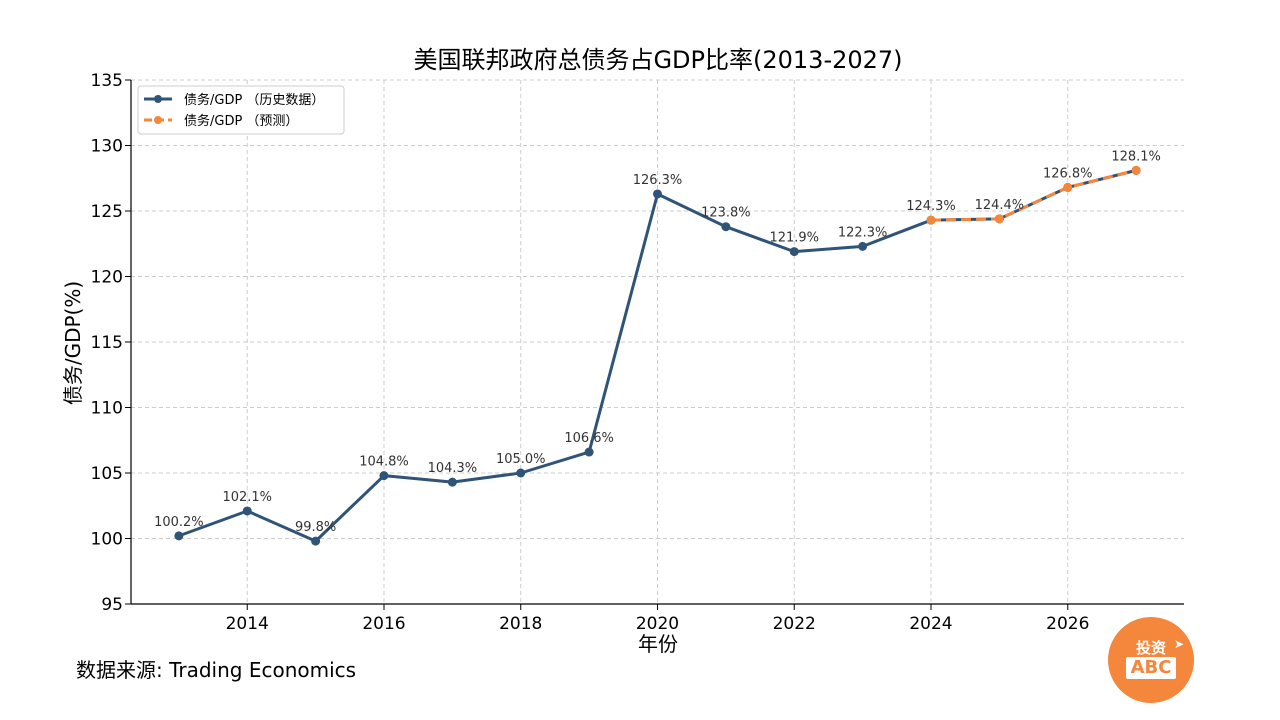 Image resolution: width=1280 pixels, height=720 pixels. I want to click on y-axis-label: 债务/GDP(%), so click(73, 343).